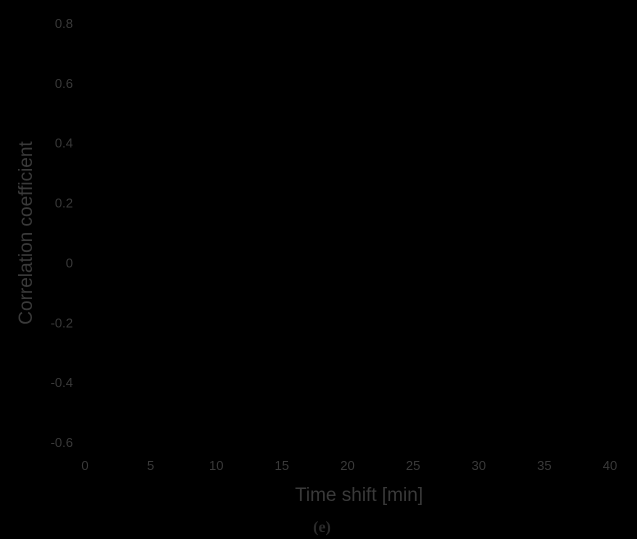  Describe the element at coordinates (26, 233) in the screenshot. I see `y-axis-label: Correlation coefficient` at that location.